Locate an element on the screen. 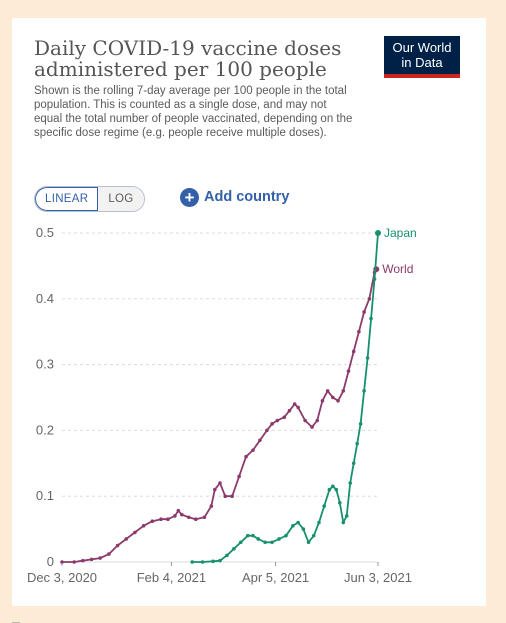 This screenshot has height=623, width=506. scale-toggle: LINEAR LOG is located at coordinates (89, 199).